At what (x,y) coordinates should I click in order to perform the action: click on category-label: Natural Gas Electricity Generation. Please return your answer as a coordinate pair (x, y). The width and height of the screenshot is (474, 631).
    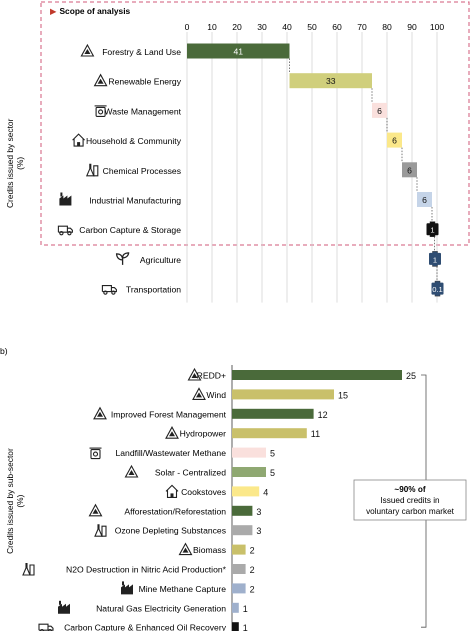
    Looking at the image, I should click on (161, 608).